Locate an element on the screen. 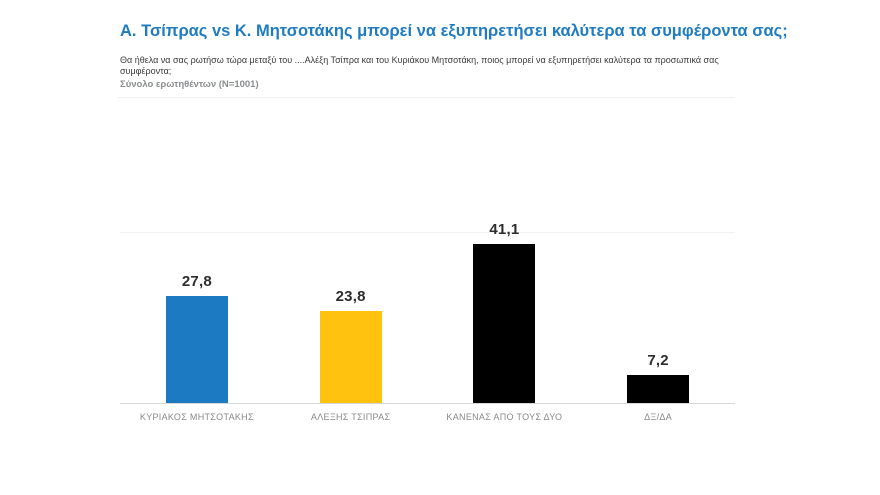 This screenshot has width=880, height=495. bar-neither is located at coordinates (504, 323).